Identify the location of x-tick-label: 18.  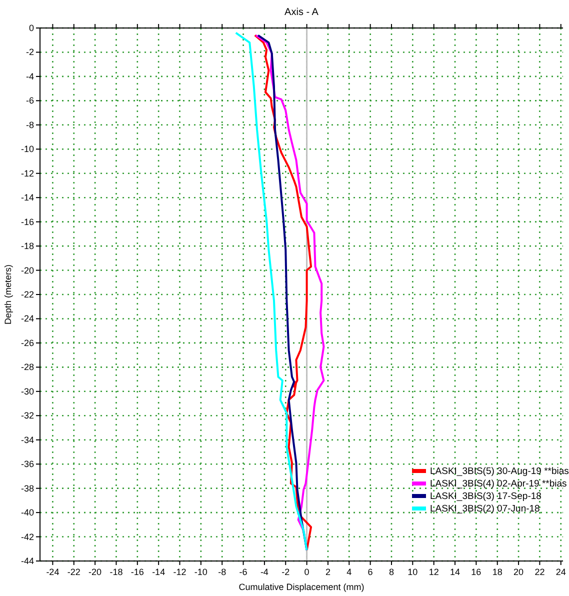
(497, 572).